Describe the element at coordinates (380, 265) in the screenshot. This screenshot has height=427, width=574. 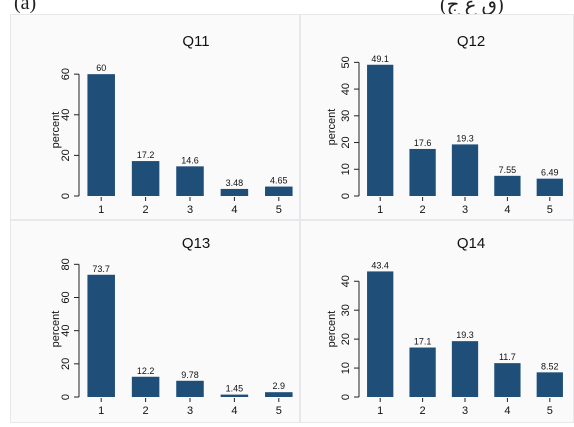
I see `bar-value-label: 43.4` at that location.